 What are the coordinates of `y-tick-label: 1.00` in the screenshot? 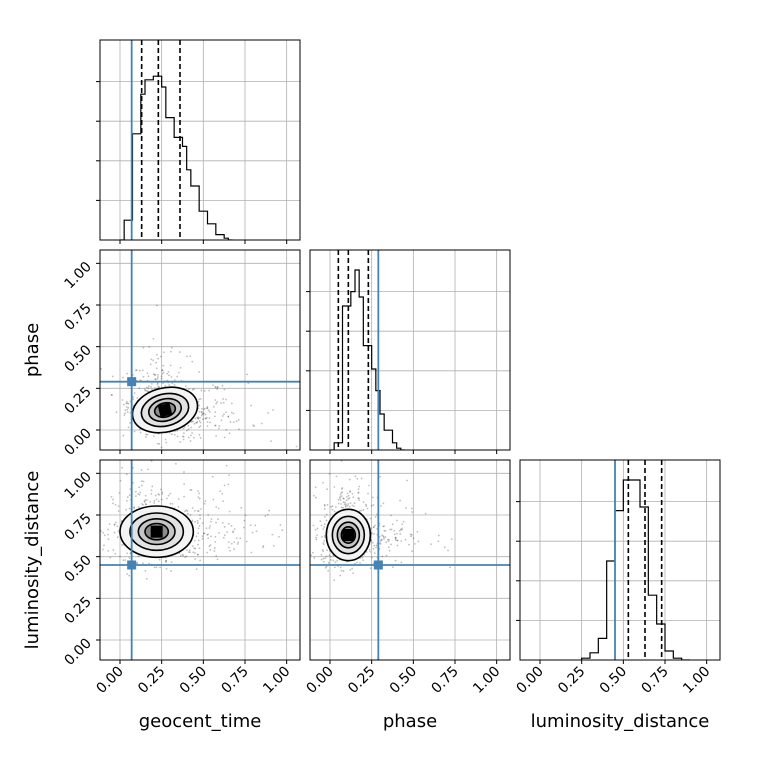 It's located at (77, 485).